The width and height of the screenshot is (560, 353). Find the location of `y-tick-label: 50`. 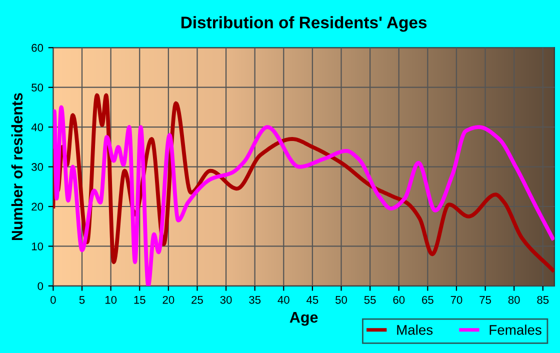

y-tick-label: 50 is located at coordinates (38, 88).